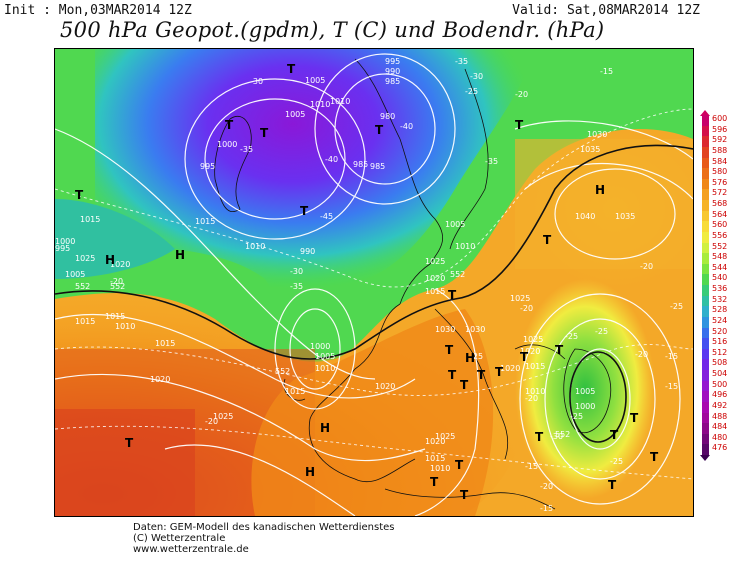 The width and height of the screenshot is (732, 566). What do you see at coordinates (716, 439) in the screenshot?
I see `legend-entry: 480` at bounding box center [716, 439].